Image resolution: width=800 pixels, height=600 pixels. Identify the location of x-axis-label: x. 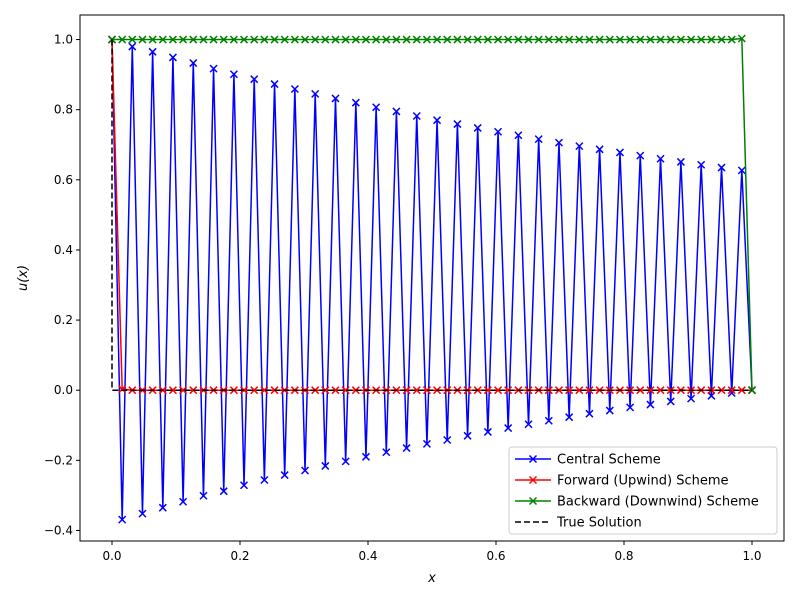
(431, 578).